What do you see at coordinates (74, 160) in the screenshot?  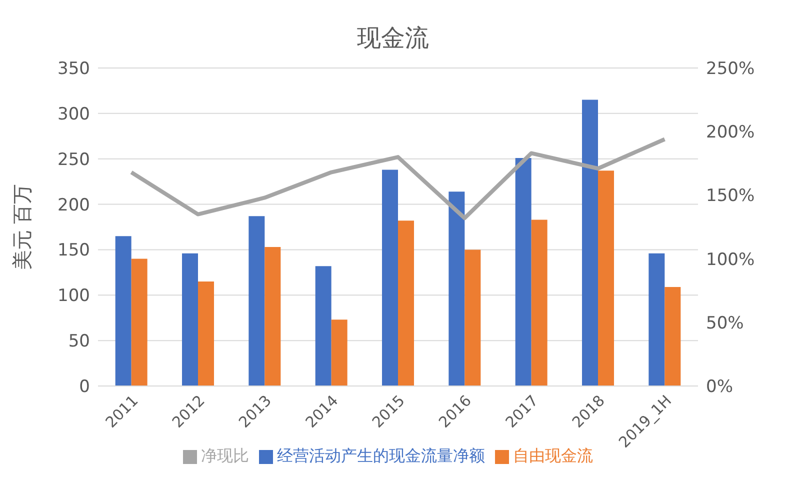 I see `y-tick-label: 250` at bounding box center [74, 160].